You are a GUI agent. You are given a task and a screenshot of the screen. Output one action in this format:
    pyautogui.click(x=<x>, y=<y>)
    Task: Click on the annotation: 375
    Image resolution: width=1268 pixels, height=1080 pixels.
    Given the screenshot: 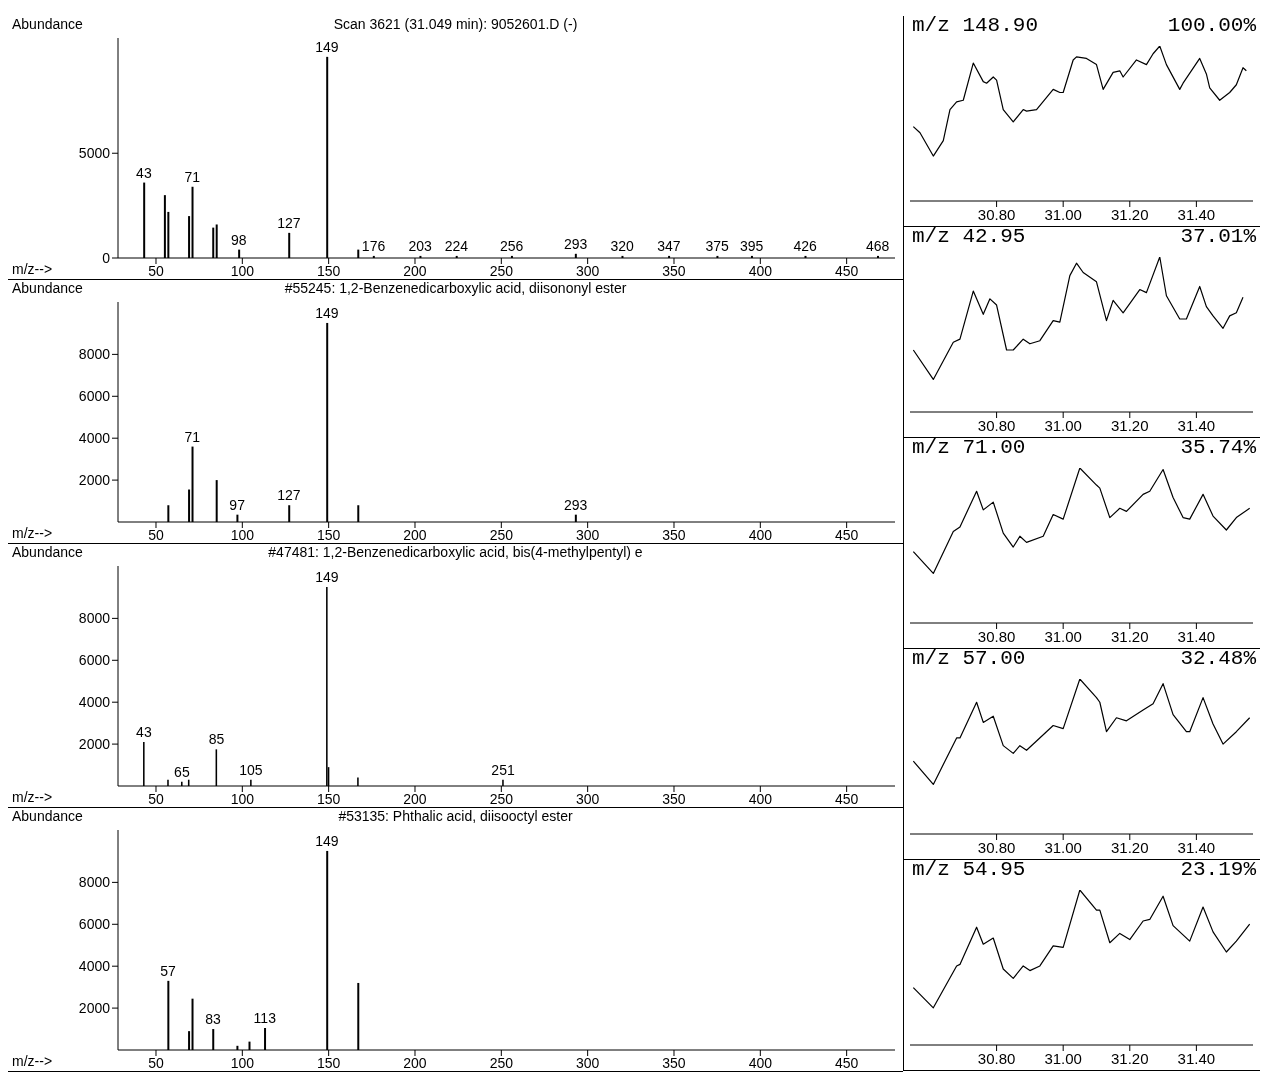 What is the action you would take?
    pyautogui.click(x=717, y=245)
    